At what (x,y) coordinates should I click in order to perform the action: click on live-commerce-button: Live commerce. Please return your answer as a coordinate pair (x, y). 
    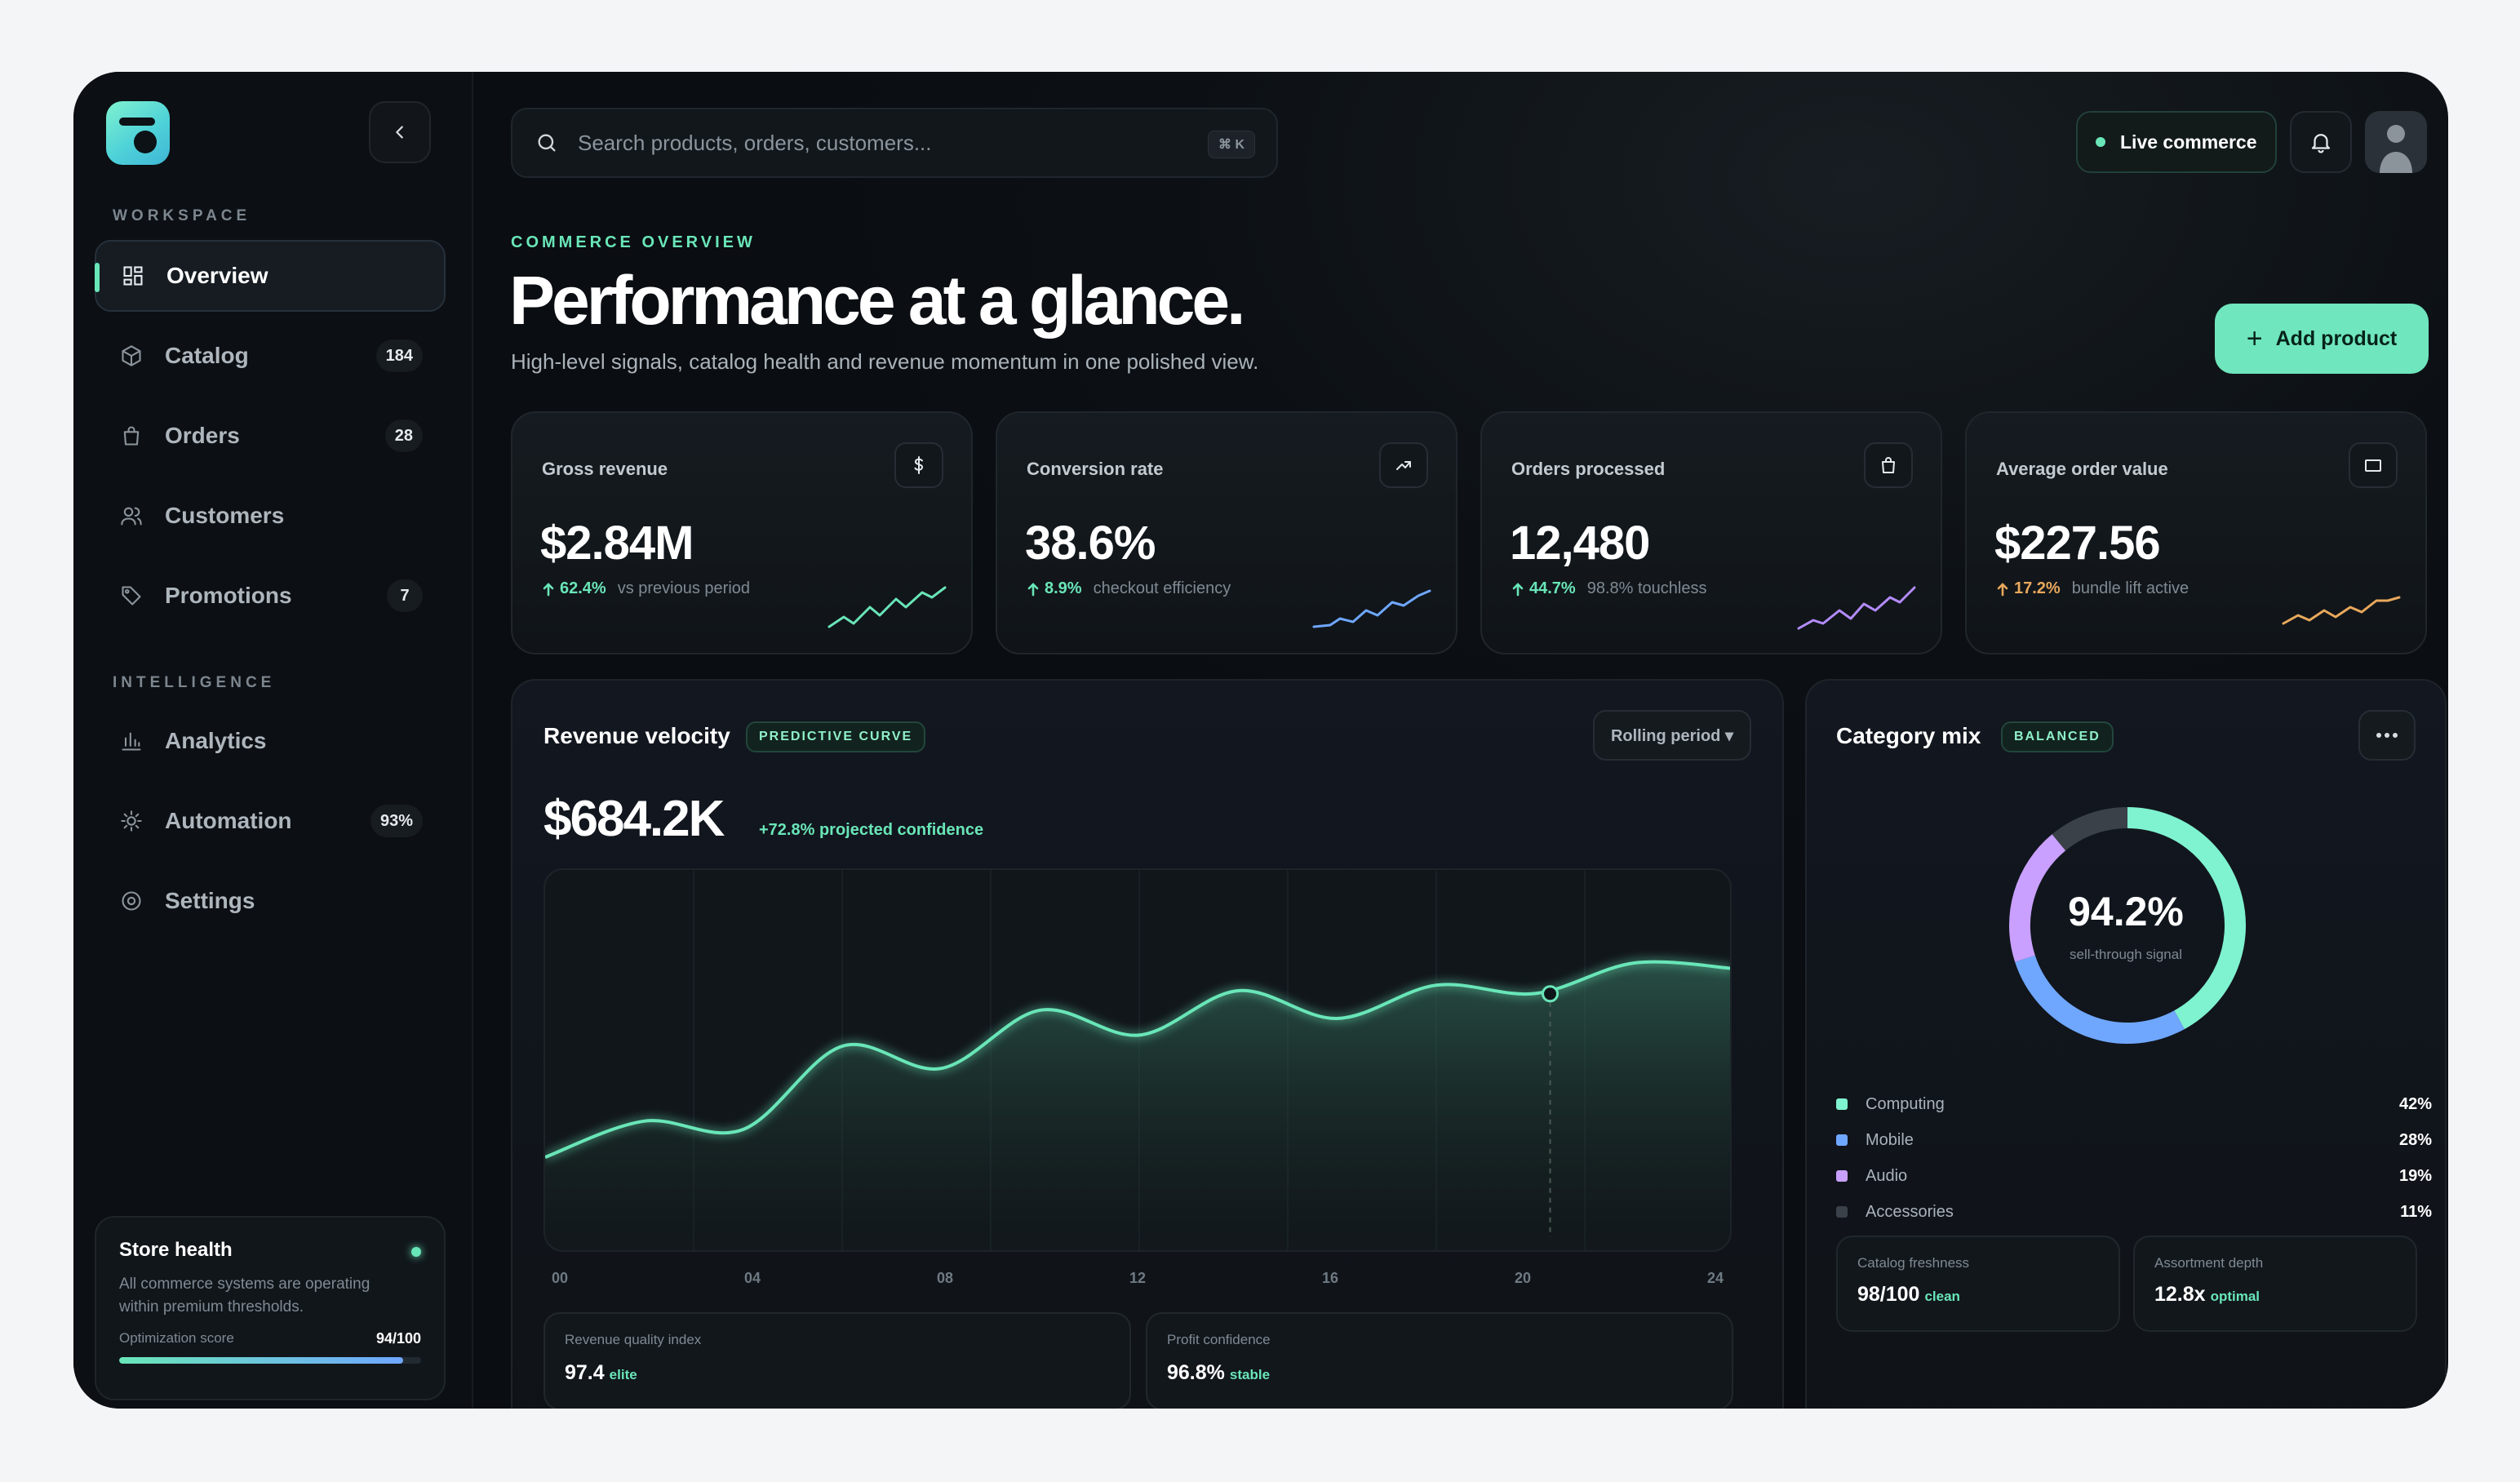
    Looking at the image, I should click on (2177, 142).